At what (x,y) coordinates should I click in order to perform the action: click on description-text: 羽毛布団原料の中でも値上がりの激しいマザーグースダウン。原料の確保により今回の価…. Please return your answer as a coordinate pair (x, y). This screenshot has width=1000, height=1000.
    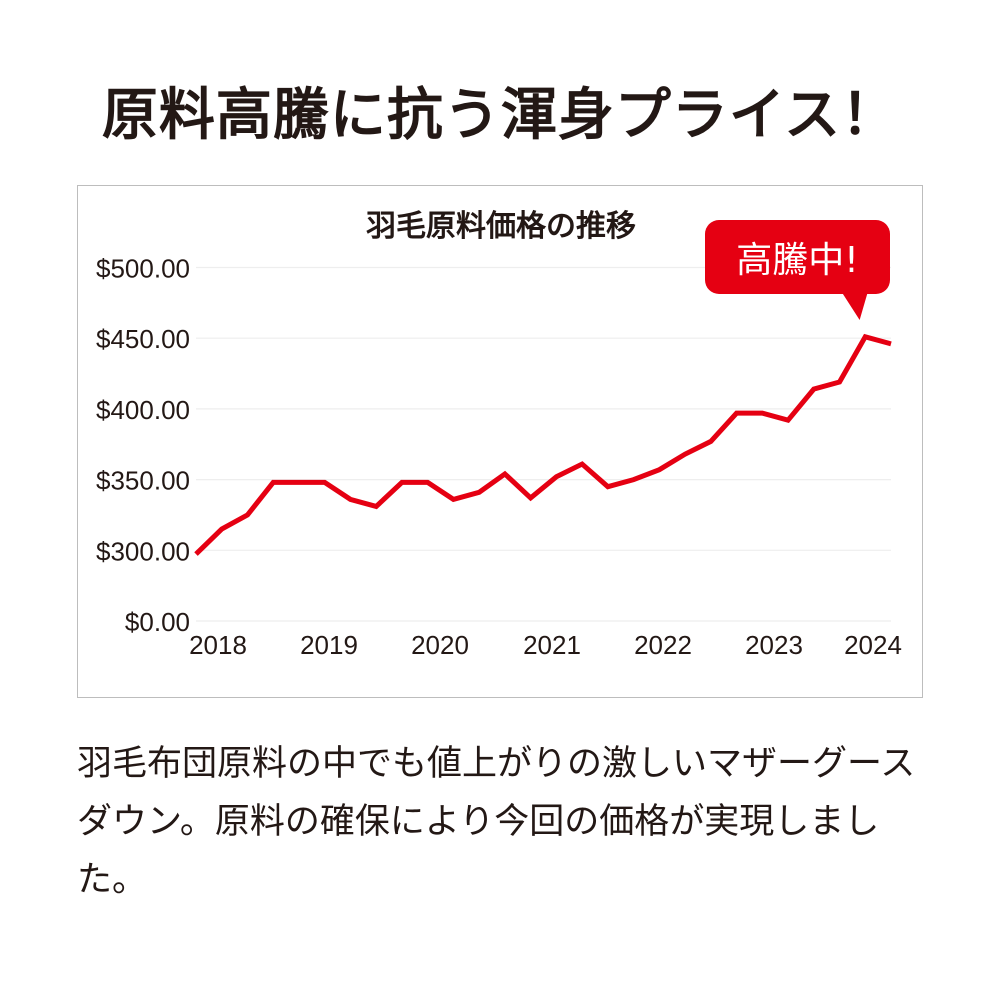
    Looking at the image, I should click on (496, 822).